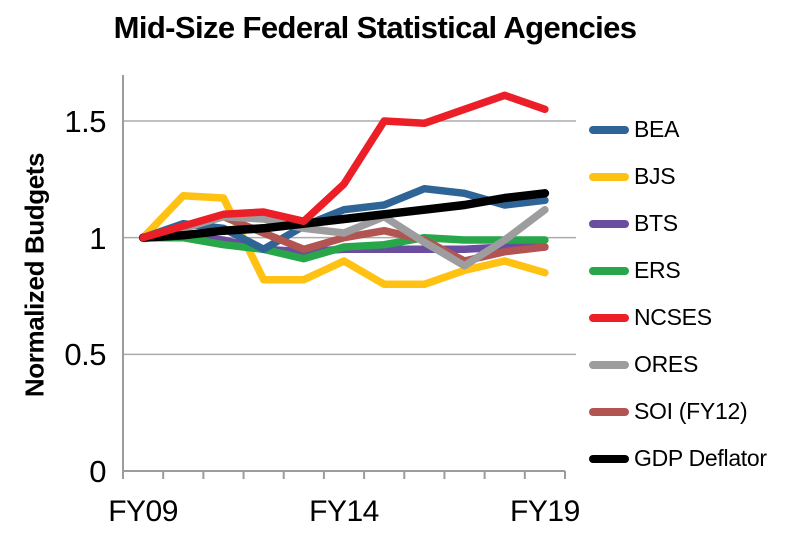 The image size is (800, 535). I want to click on legend-item-ores: ORES, so click(643, 365).